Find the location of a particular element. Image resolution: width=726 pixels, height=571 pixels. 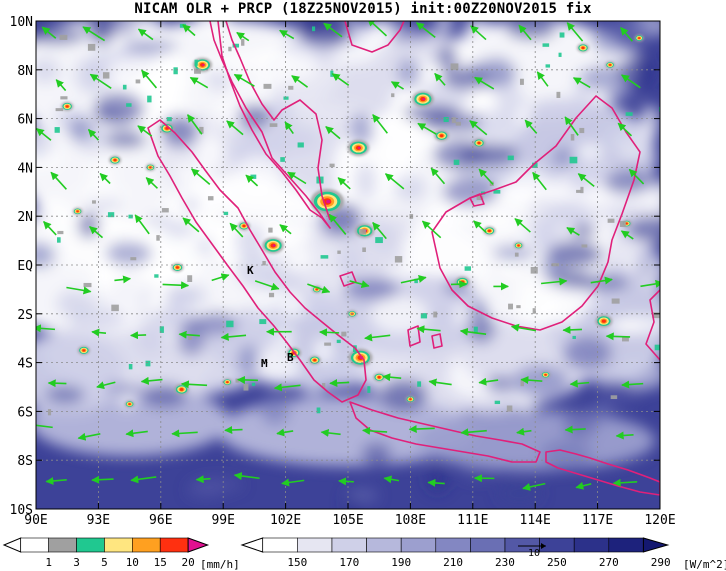

lon-tick-label: 90E is located at coordinates (35, 520).